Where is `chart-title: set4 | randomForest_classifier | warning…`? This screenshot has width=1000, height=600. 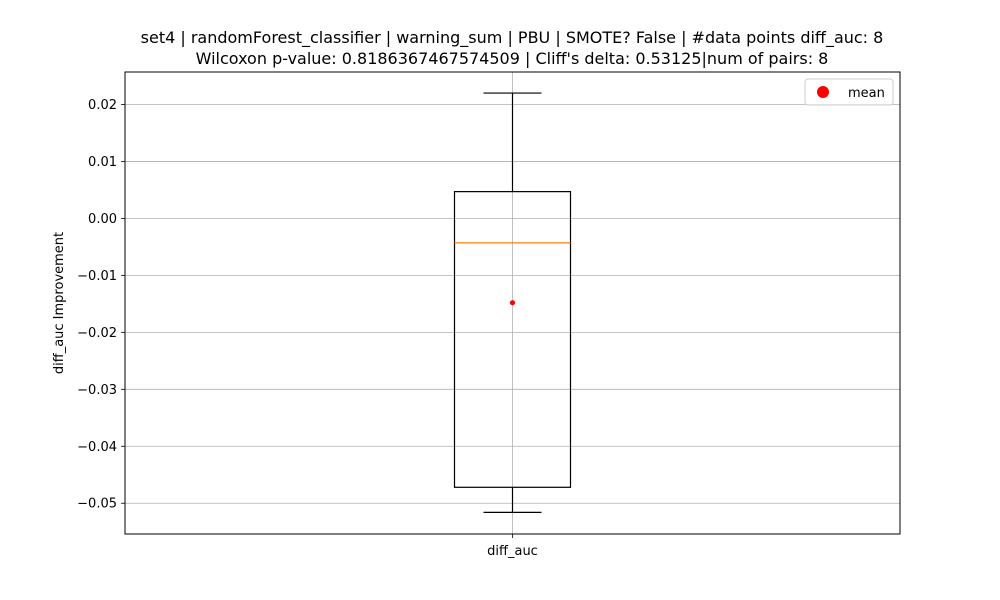
chart-title: set4 | randomForest_classifier | warning… is located at coordinates (512, 38).